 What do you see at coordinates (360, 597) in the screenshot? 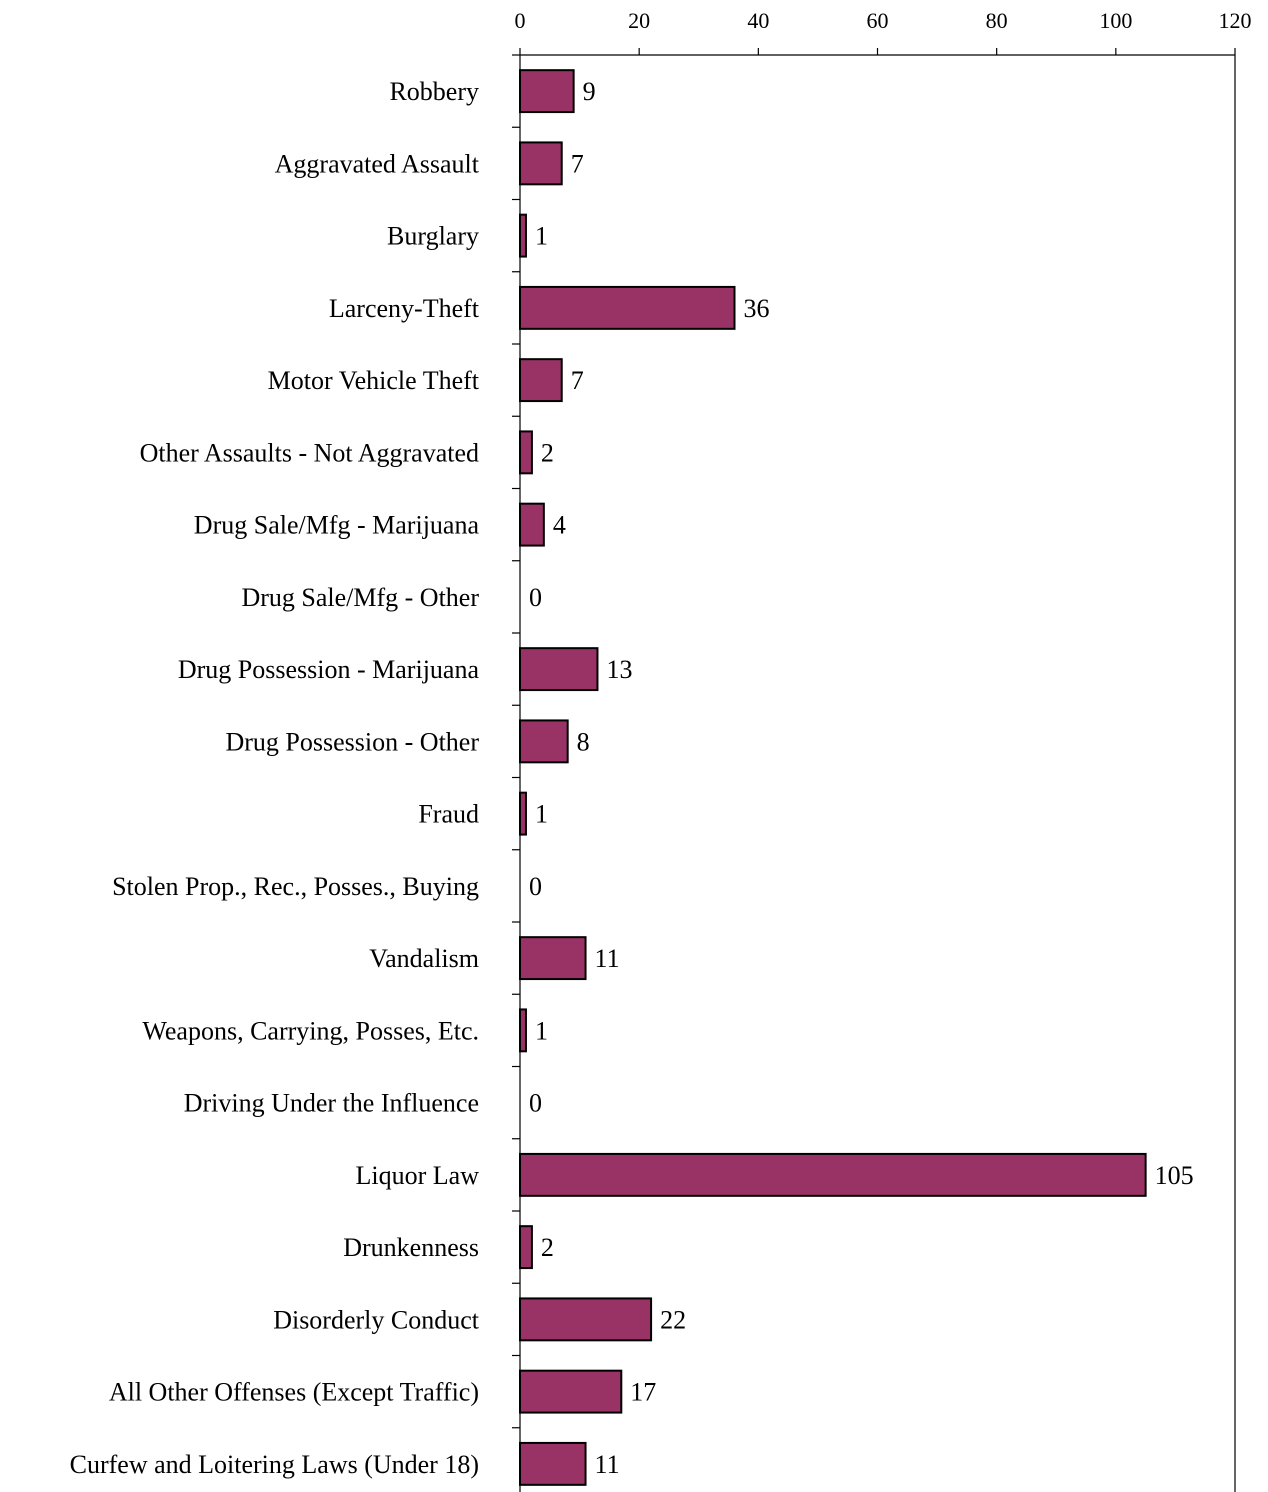
I see `category-label: Drug Sale/Mfg - Other` at bounding box center [360, 597].